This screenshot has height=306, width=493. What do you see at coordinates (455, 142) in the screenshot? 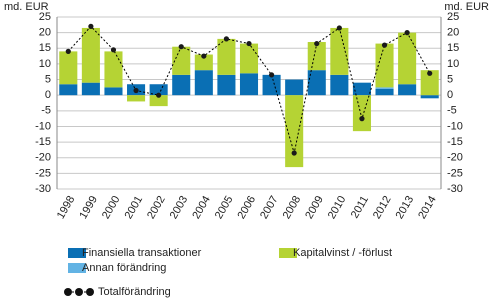
I see `y2-tick-label: -15` at bounding box center [455, 142].